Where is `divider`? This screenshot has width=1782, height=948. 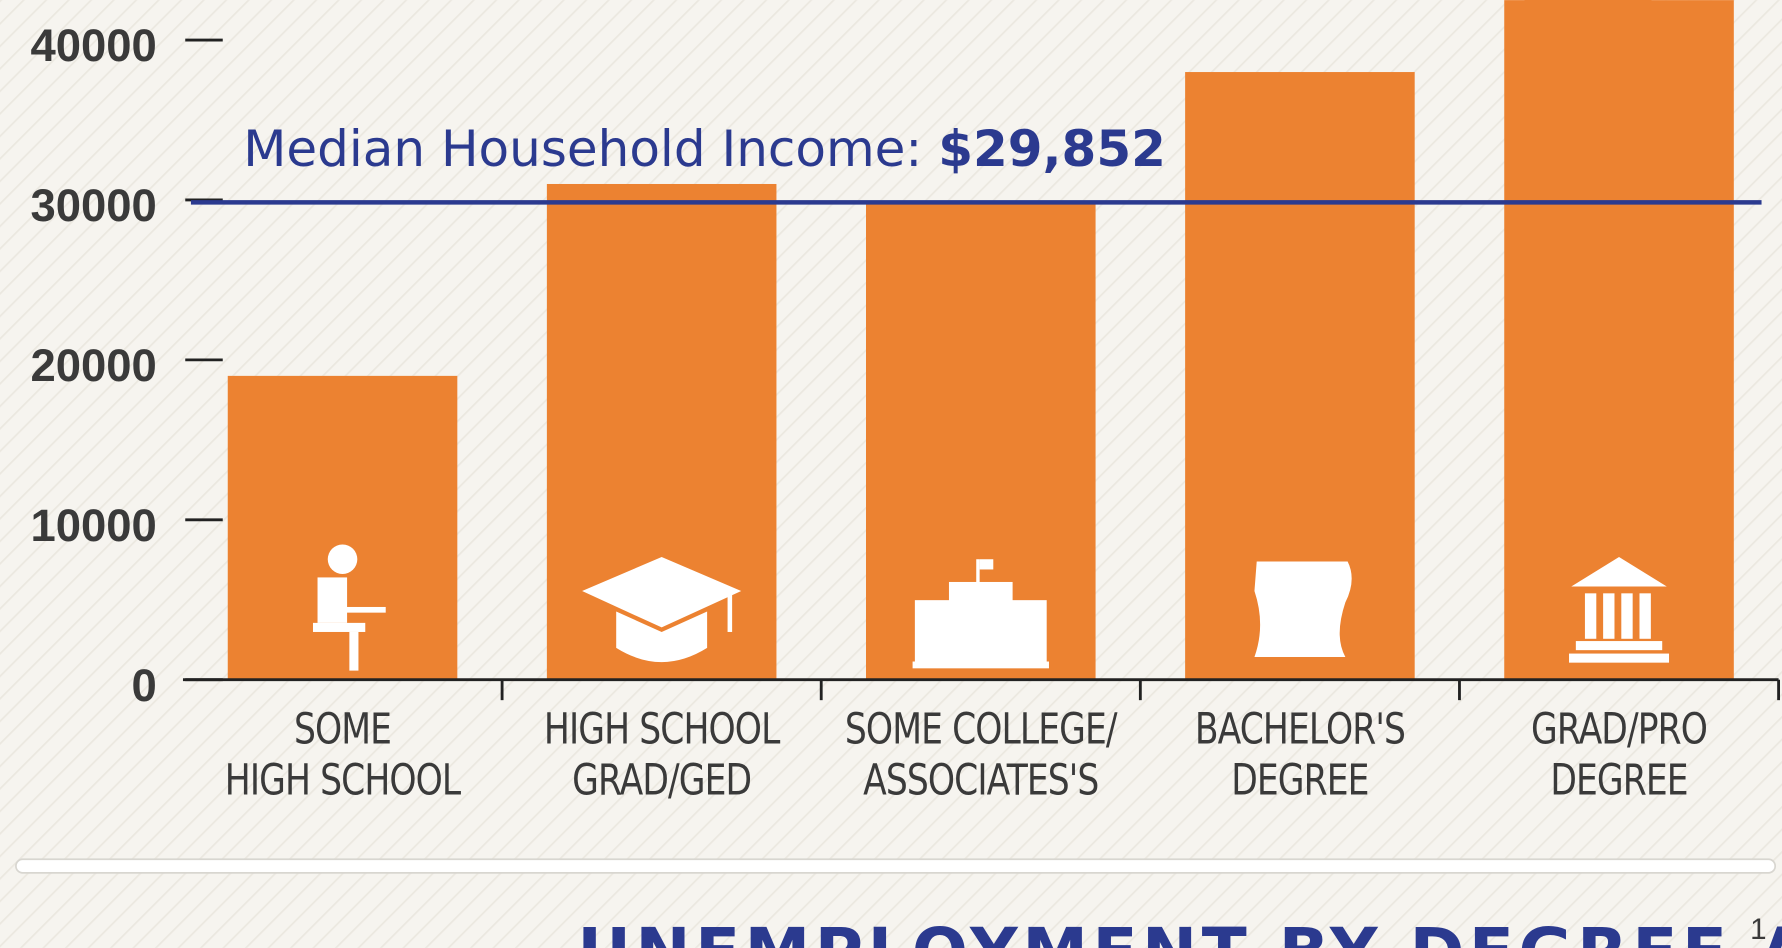
divider is located at coordinates (896, 866).